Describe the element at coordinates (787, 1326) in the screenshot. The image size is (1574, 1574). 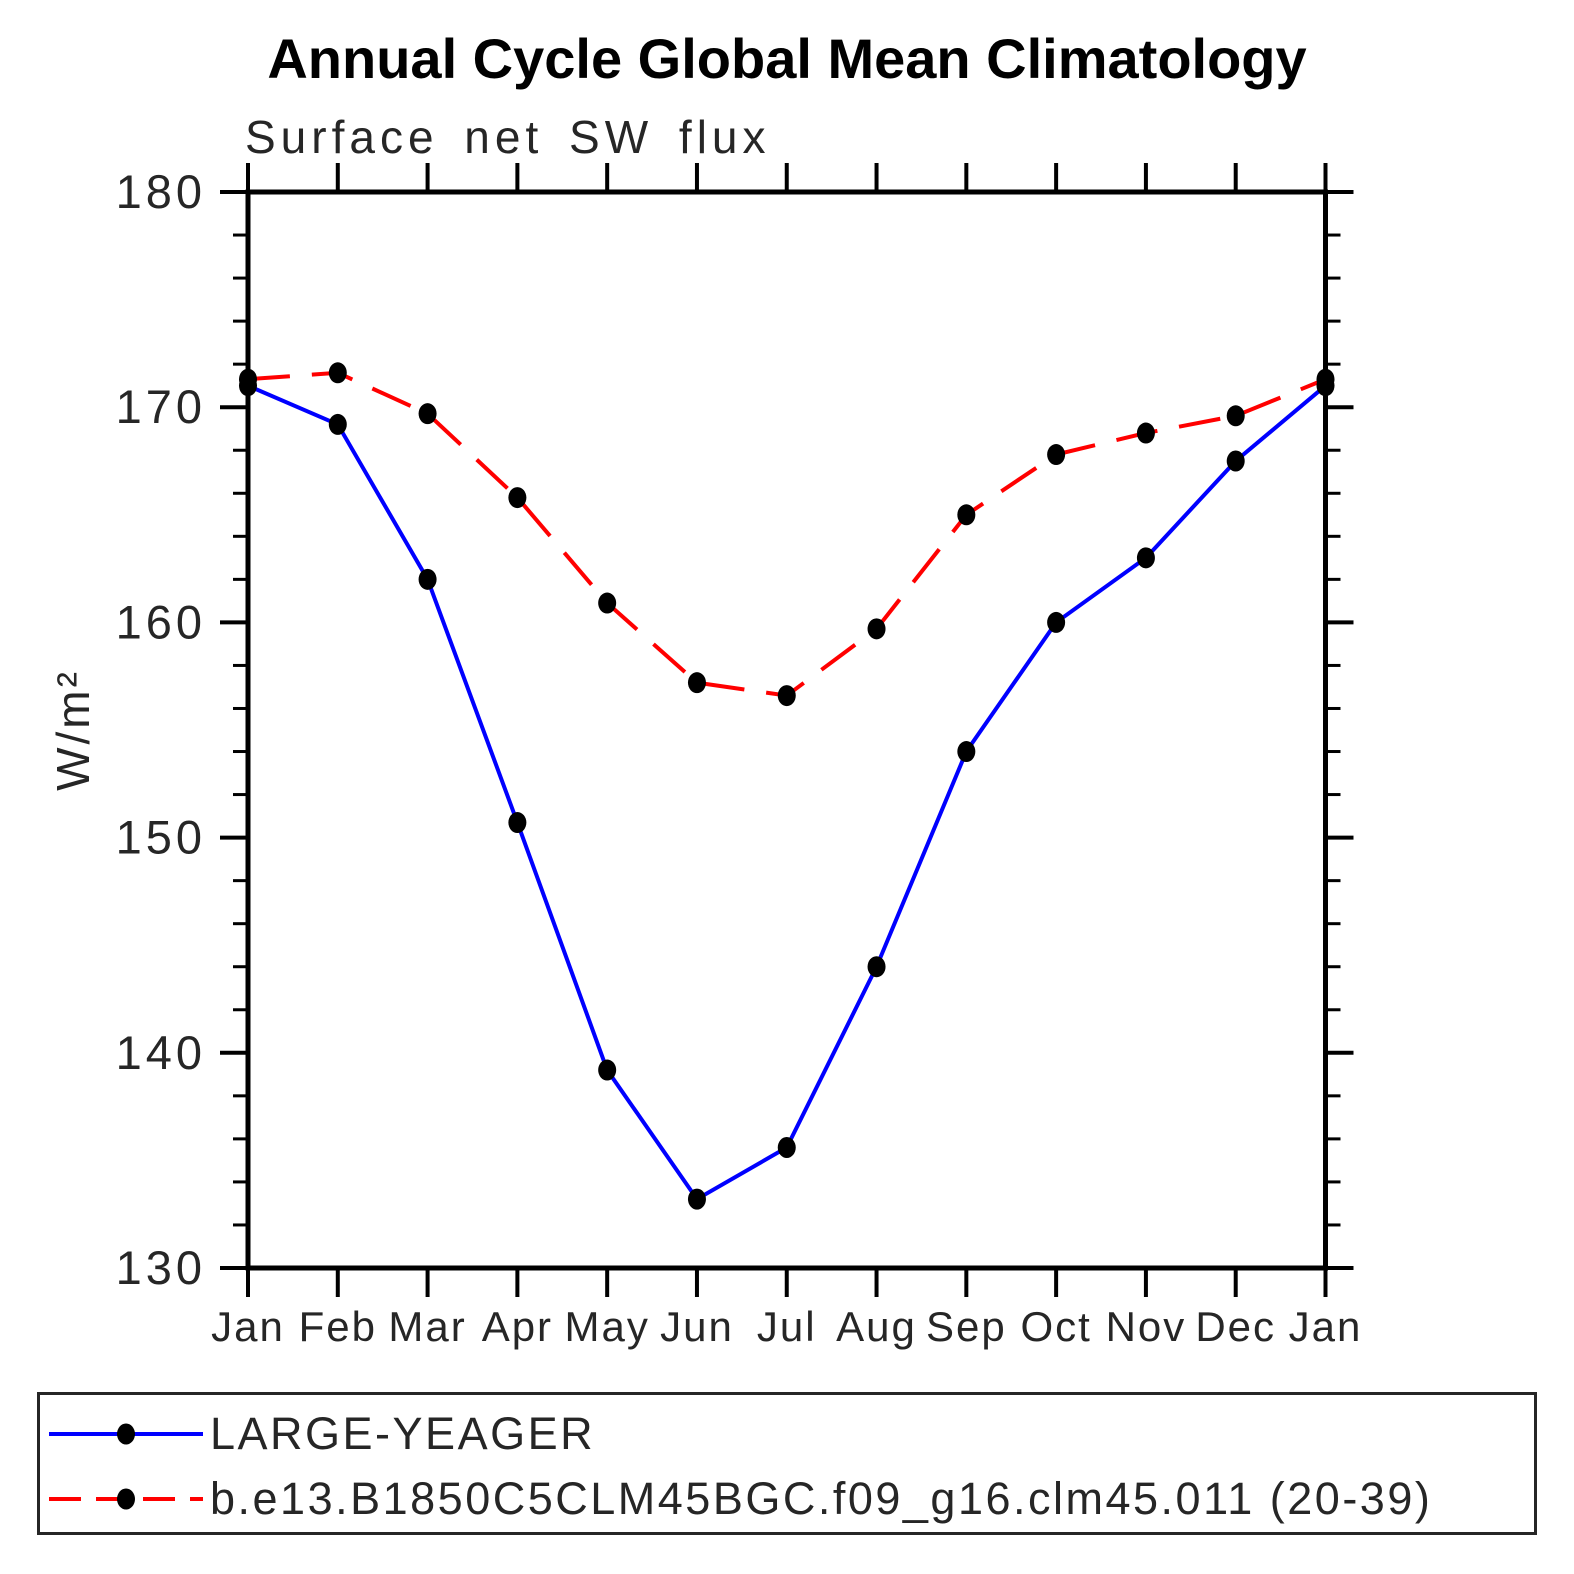
I see `x-tick-label: Jul` at that location.